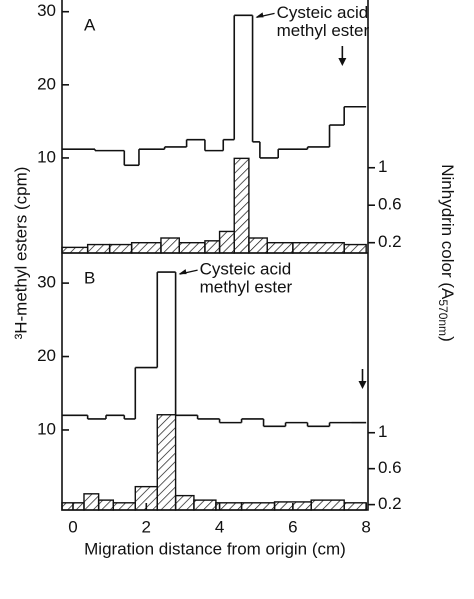 Image resolution: width=474 pixels, height=599 pixels. Describe the element at coordinates (365, 526) in the screenshot. I see `x-tick-label: 8` at that location.